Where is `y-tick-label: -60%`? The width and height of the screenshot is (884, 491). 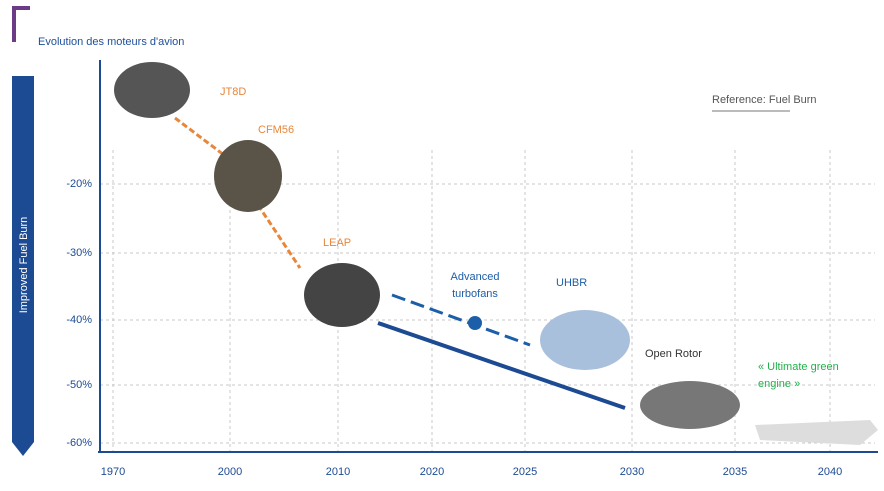
y-tick-label: -60% is located at coordinates (79, 443).